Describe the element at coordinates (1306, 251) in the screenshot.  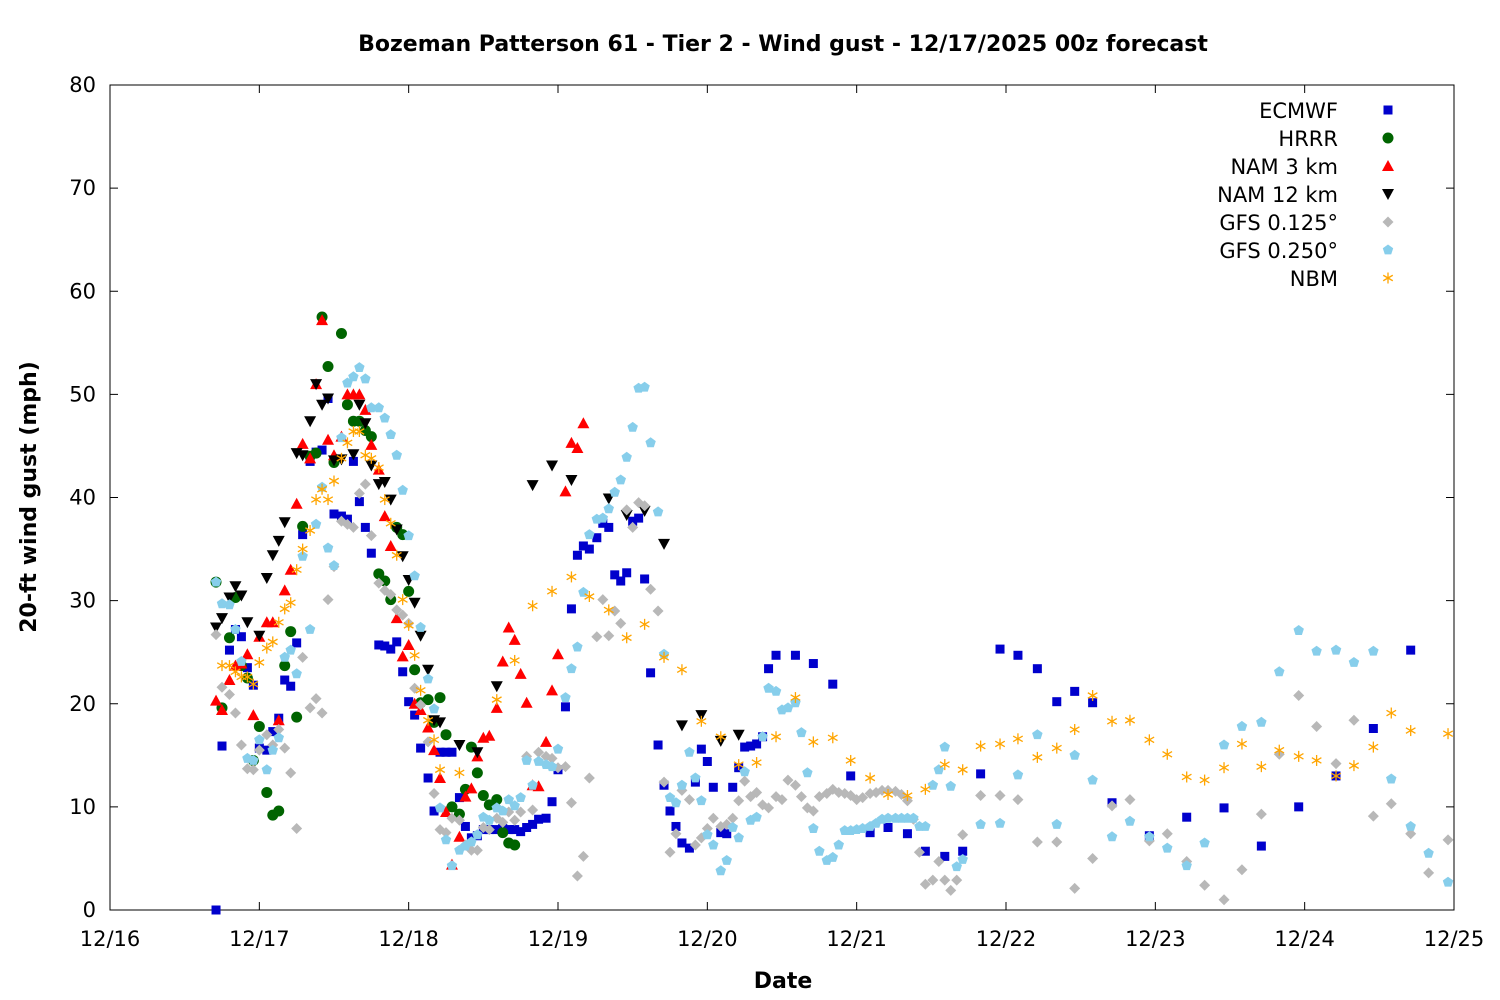
I see `legend-item: GFS 0.250°` at that location.